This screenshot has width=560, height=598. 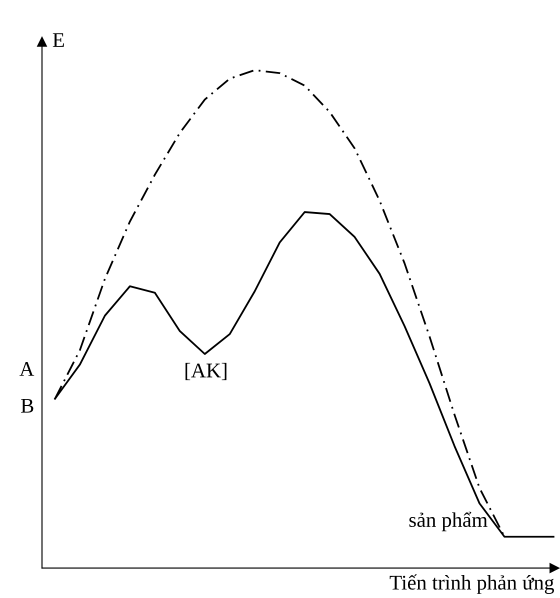 I want to click on x-axis-title: Tiến trình phản ứng, so click(x=472, y=584).